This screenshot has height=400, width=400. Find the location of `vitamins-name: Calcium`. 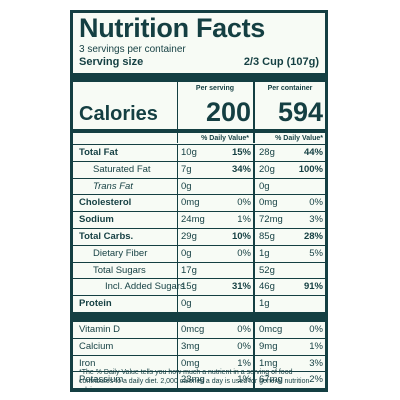

vitamins-name: Calcium is located at coordinates (96, 346).